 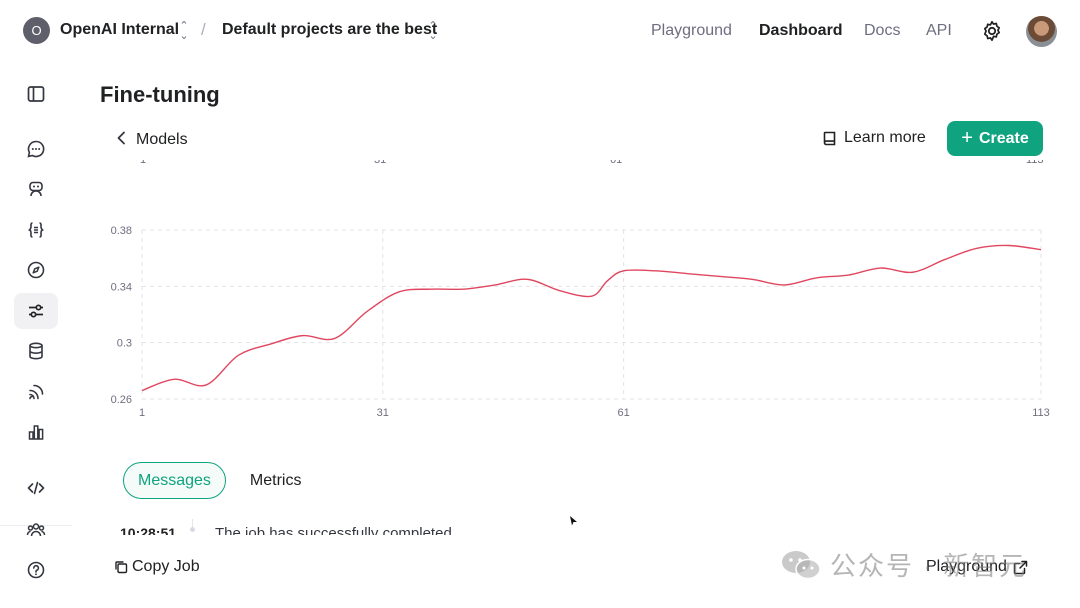 What do you see at coordinates (1035, 163) in the screenshot?
I see `clipped-tick: 113` at bounding box center [1035, 163].